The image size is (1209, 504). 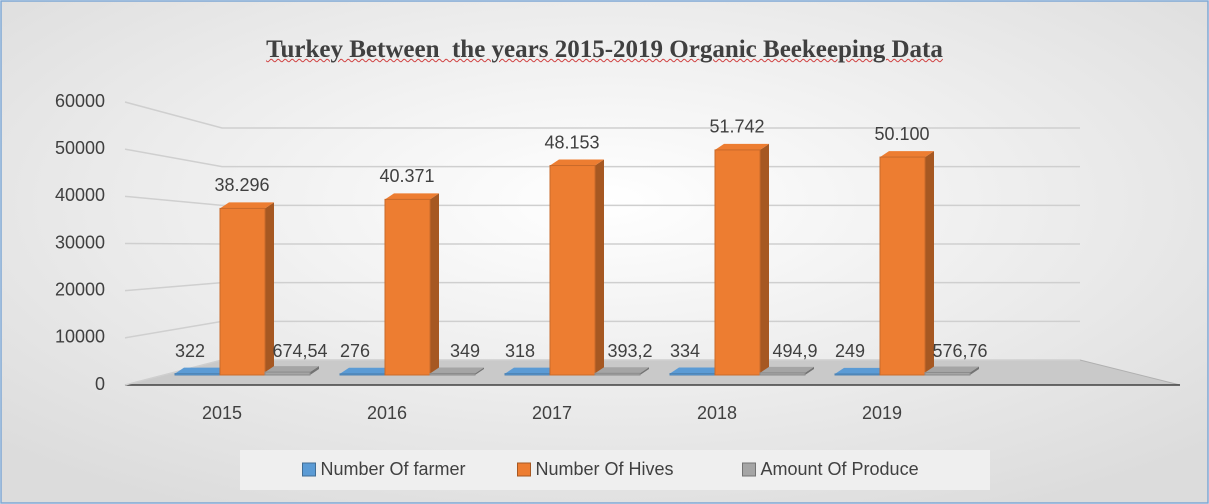 I want to click on y-tick-label: 40000, so click(x=80, y=195).